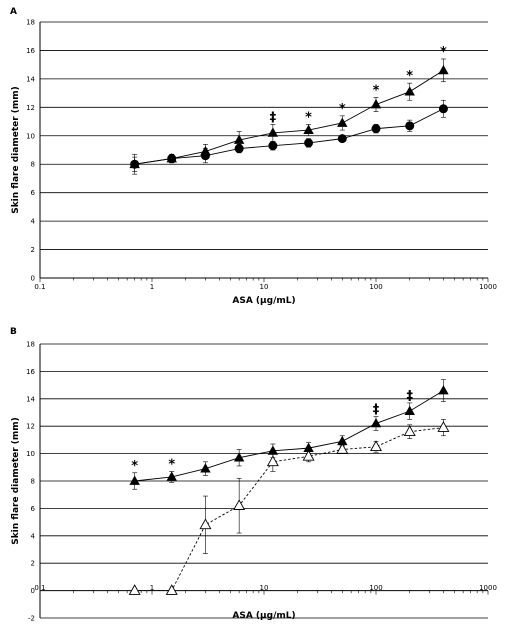 The image size is (509, 630). What do you see at coordinates (13, 332) in the screenshot?
I see `panel-label: B` at bounding box center [13, 332].